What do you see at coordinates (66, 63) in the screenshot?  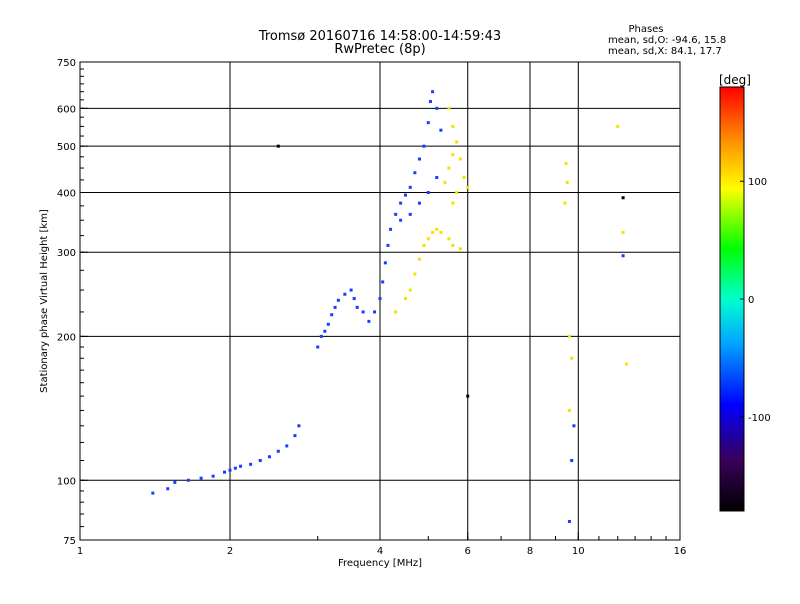 I see `y-tick-label: 750` at bounding box center [66, 63].